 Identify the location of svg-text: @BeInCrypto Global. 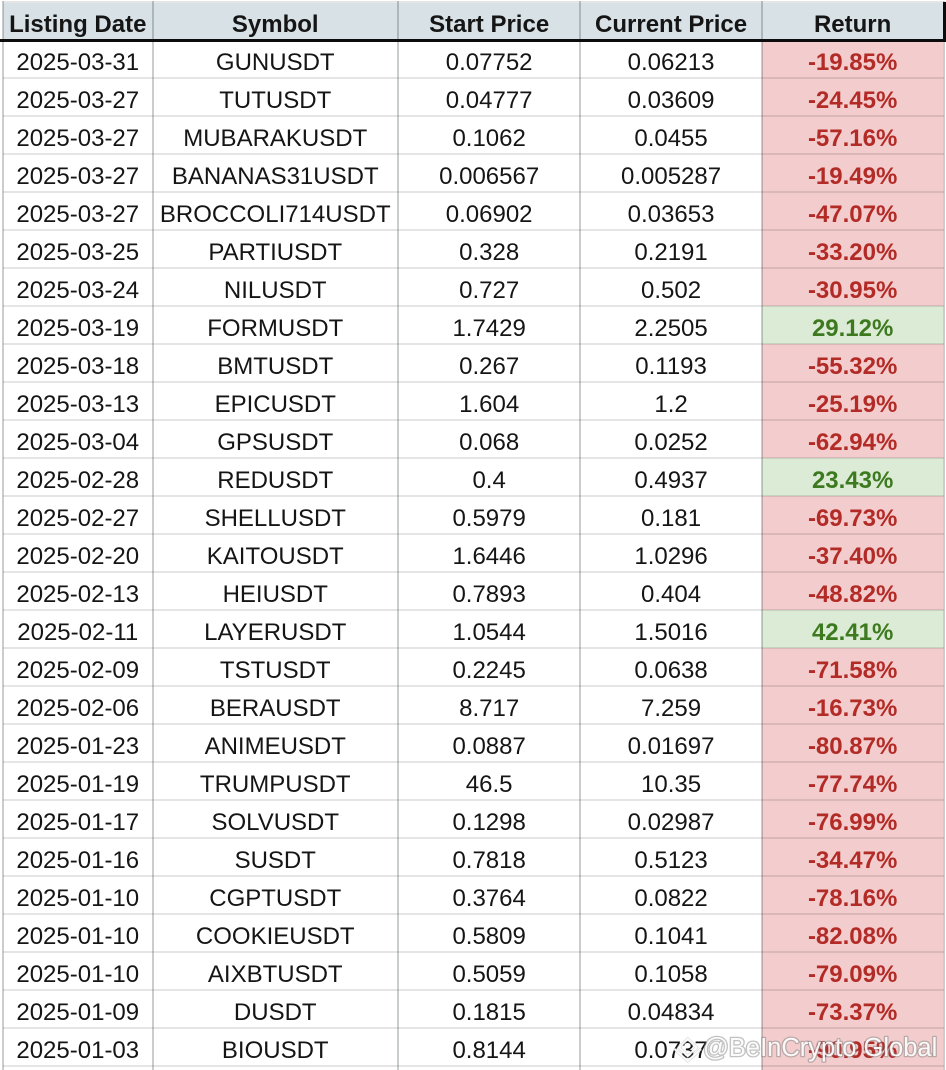
(820, 1048).